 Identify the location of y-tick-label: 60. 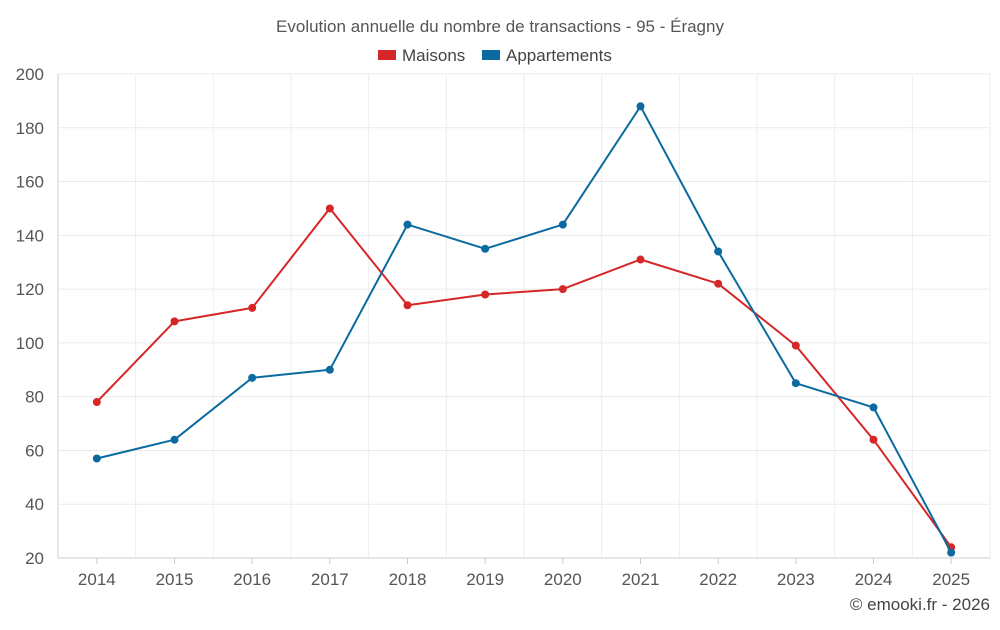
(34, 450).